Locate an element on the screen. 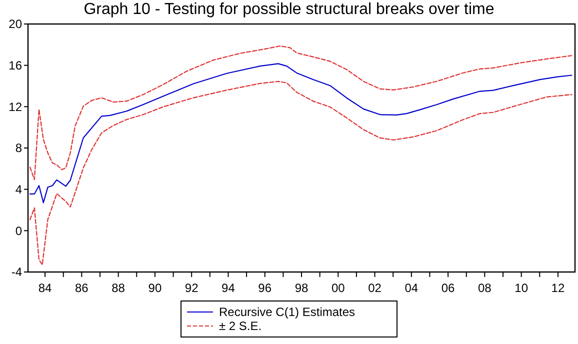 The height and width of the screenshot is (344, 578). x-tick-label: 86 is located at coordinates (81, 288).